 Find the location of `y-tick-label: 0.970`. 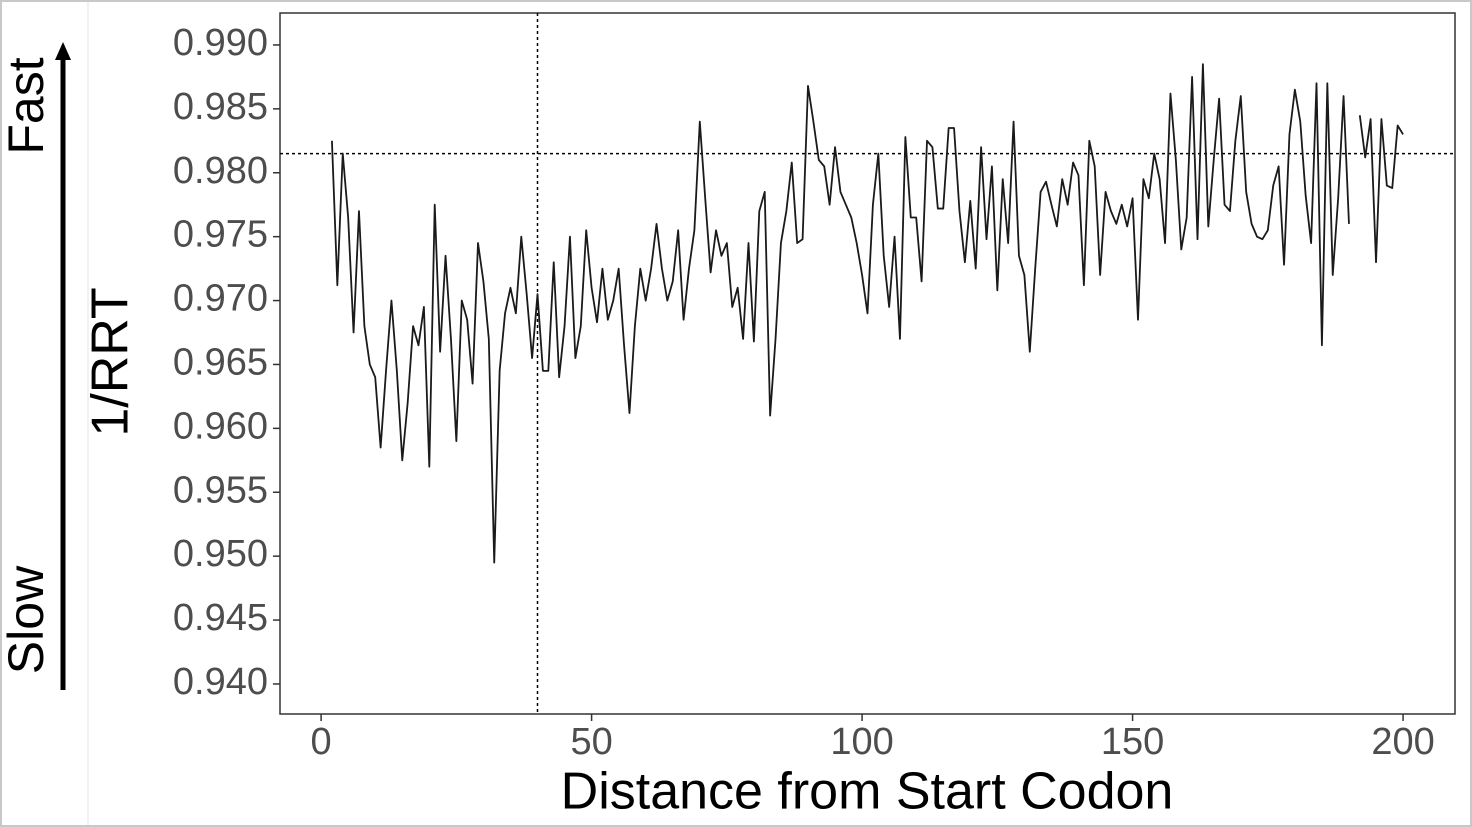

y-tick-label: 0.970 is located at coordinates (220, 299).